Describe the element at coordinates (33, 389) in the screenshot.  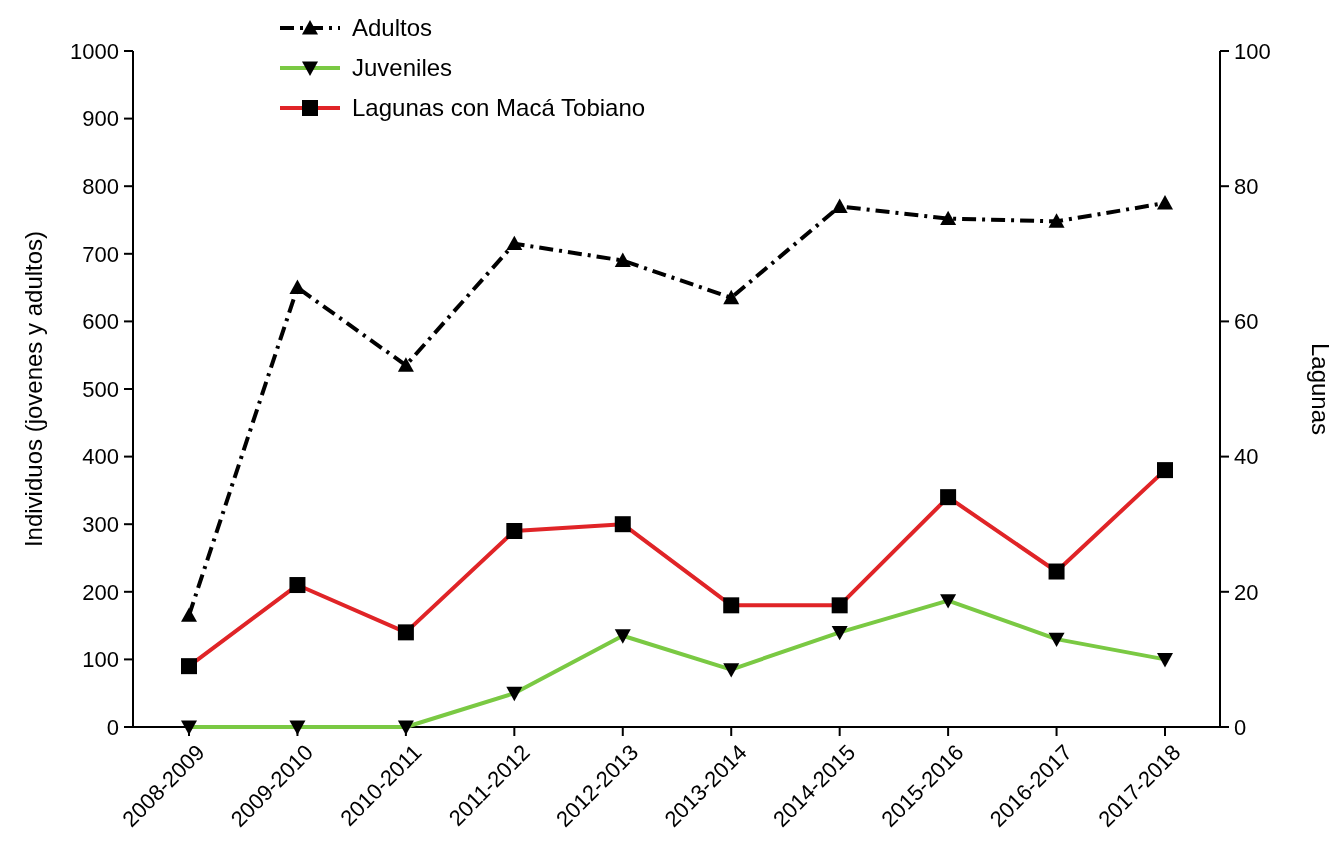
I see `y-axis-title: Individuos (jovenes y adultos)` at that location.